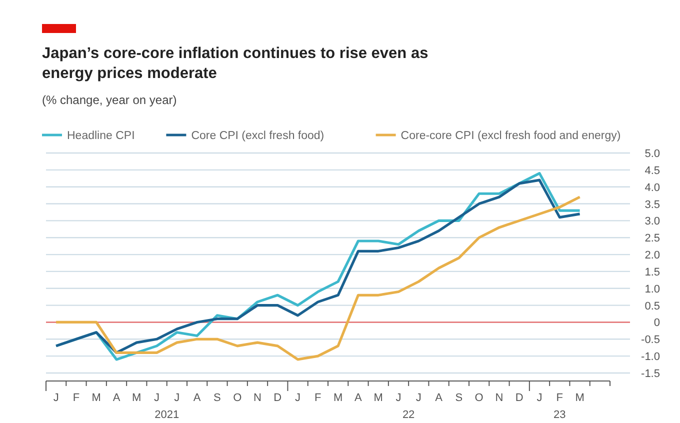  Describe the element at coordinates (650, 357) in the screenshot. I see `y-tick-label: -1.0` at that location.